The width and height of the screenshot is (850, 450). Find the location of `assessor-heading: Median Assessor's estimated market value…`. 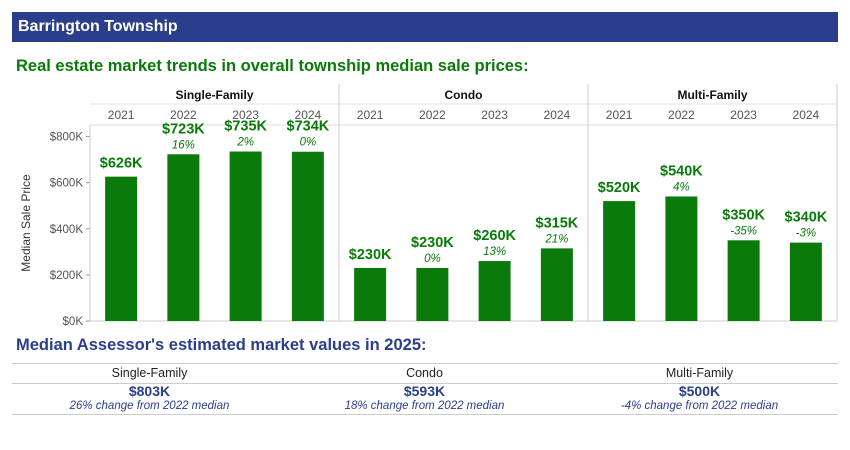

assessor-heading: Median Assessor's estimated market value… is located at coordinates (221, 345).